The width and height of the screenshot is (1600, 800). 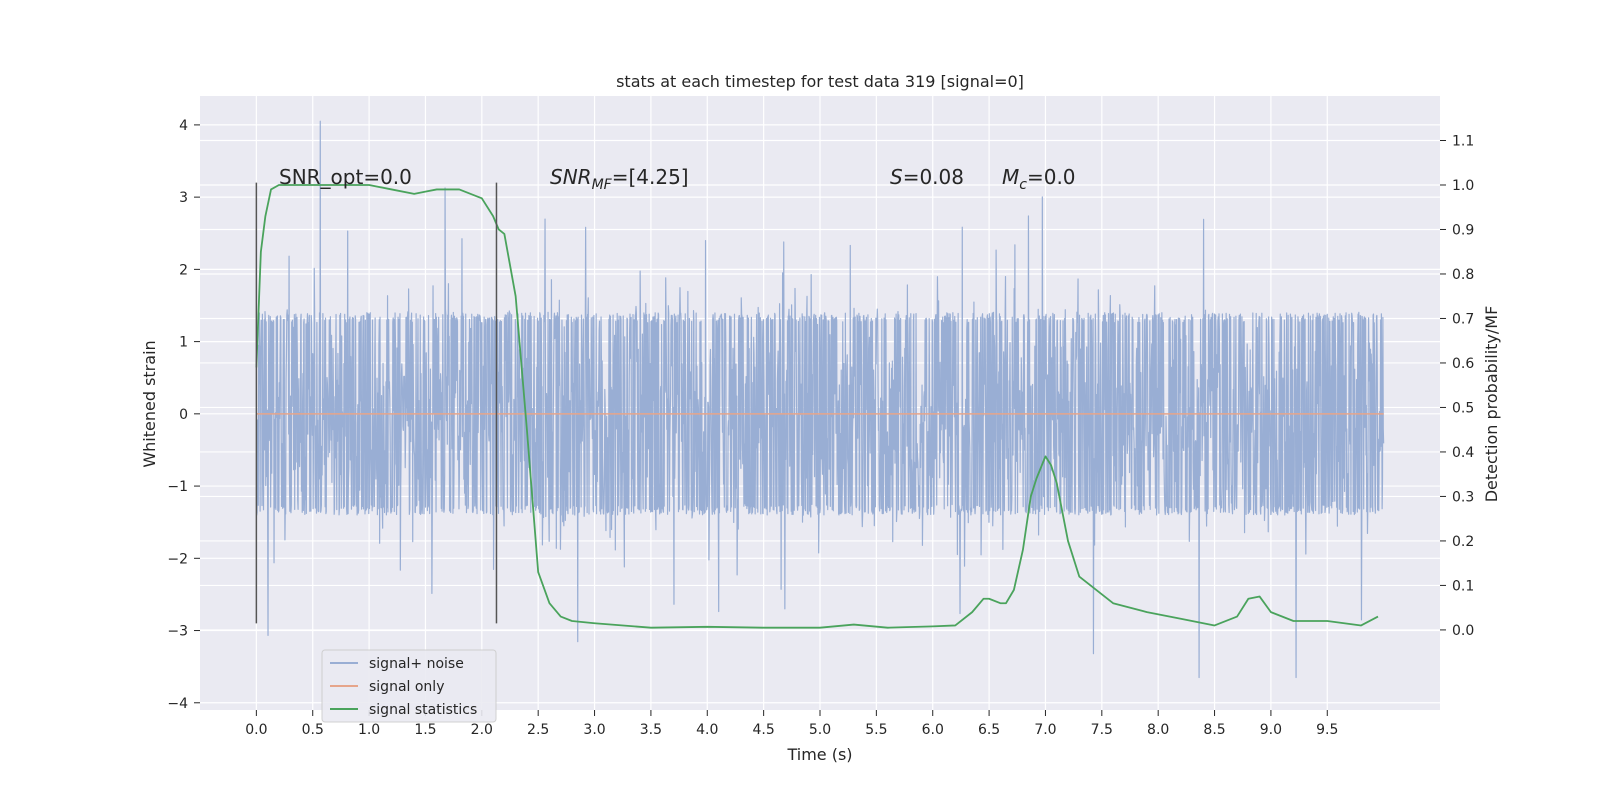 I want to click on y-tick-label-7: −3, so click(x=177, y=632).